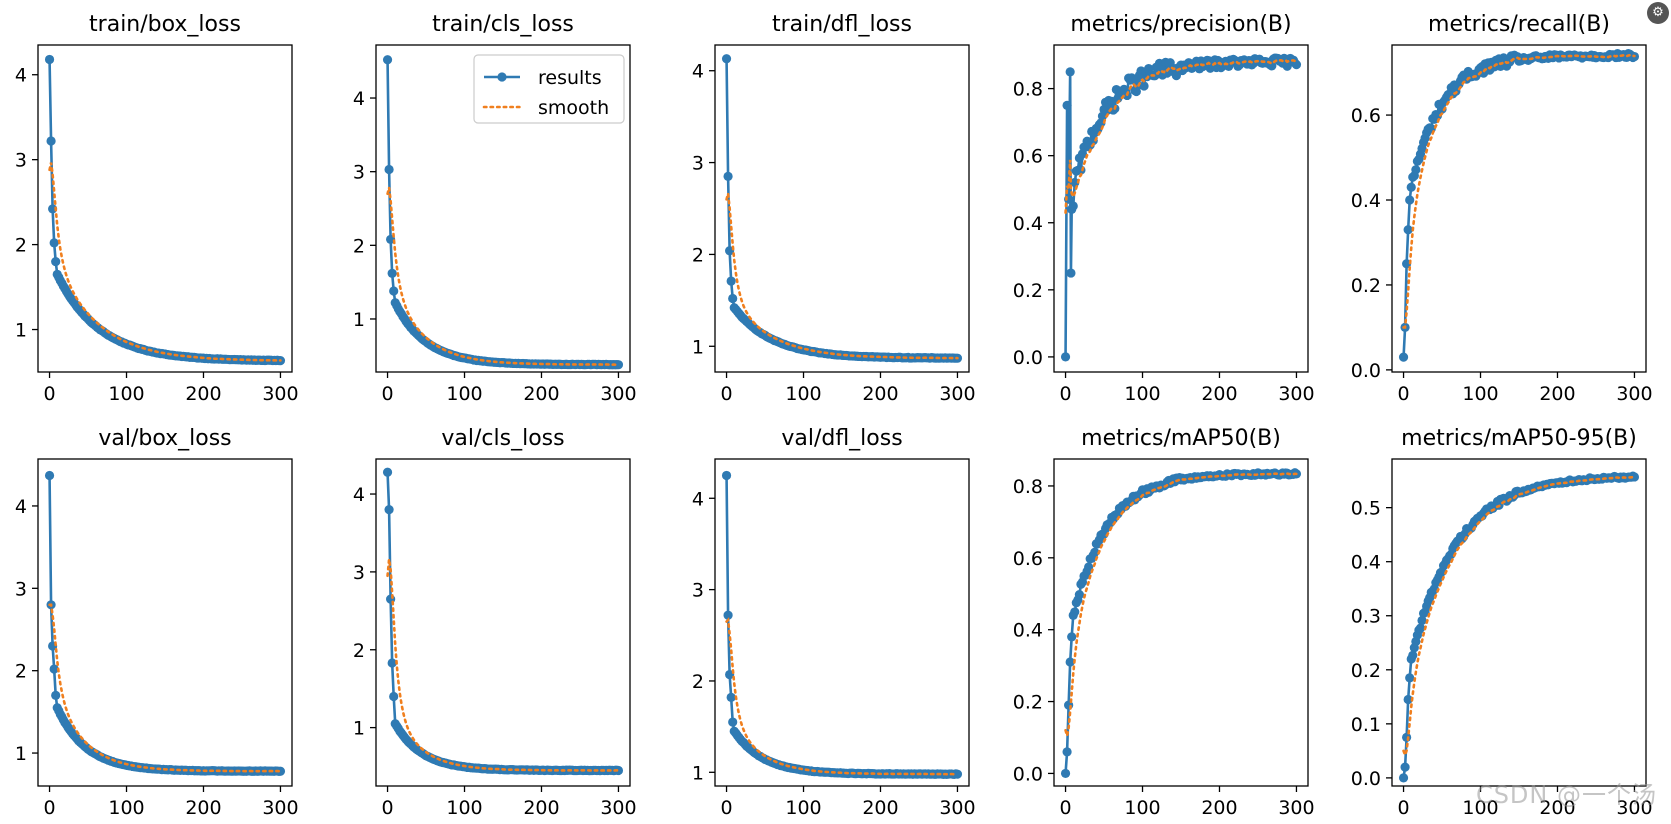 Image resolution: width=1671 pixels, height=824 pixels. I want to click on chart-title: metrics/precision(B), so click(1180, 24).